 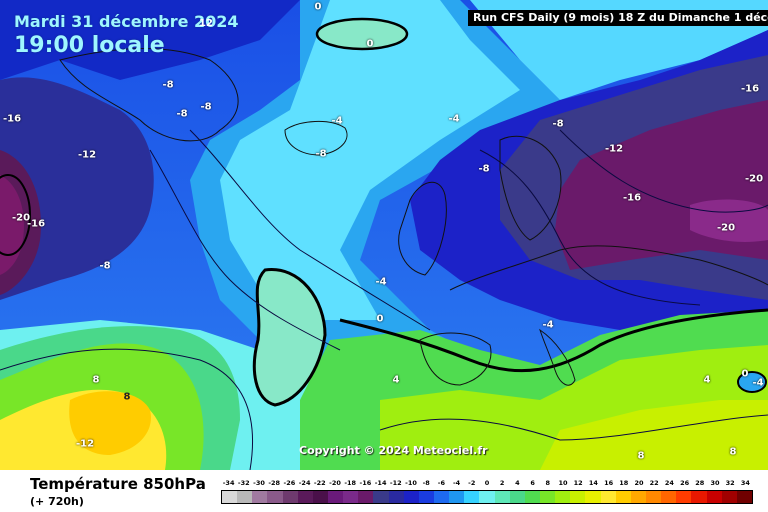 I want to click on band-cold-nw, so click(x=150, y=40).